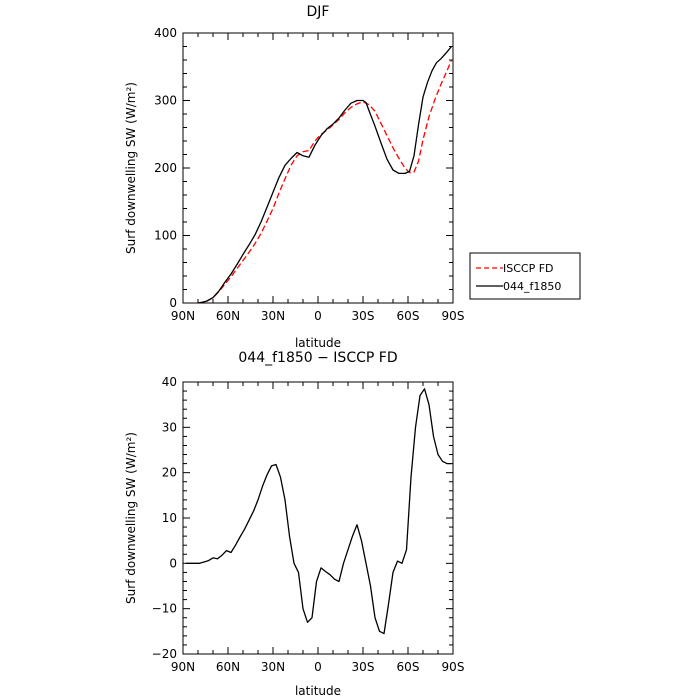 This screenshot has width=700, height=700. I want to click on legend-label-isccp: ISCCP FD, so click(528, 268).